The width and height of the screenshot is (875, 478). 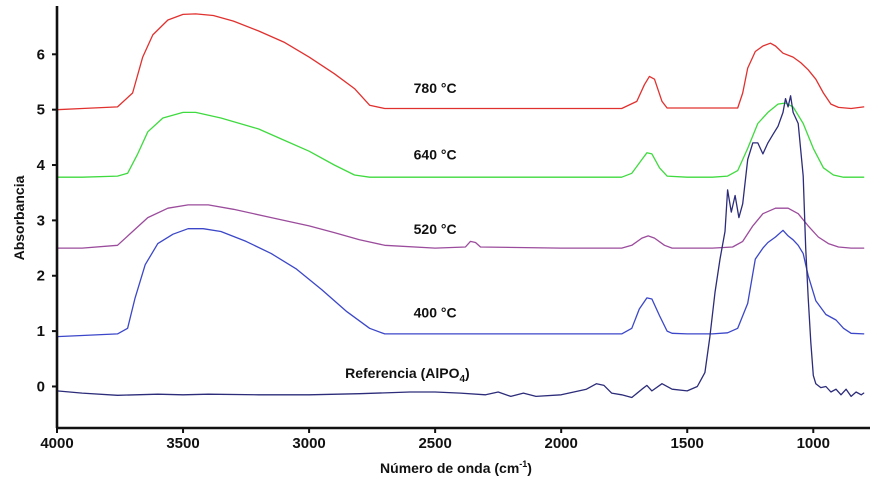 I want to click on x-axis-label: Número de onda (cm-1), so click(x=456, y=467).